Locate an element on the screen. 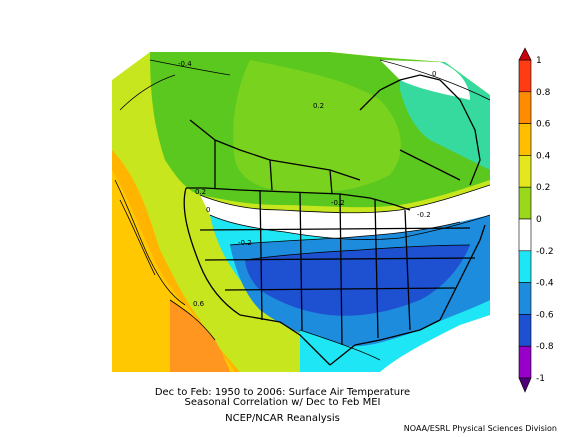  colorbar-min-arrow is located at coordinates (525, 385).